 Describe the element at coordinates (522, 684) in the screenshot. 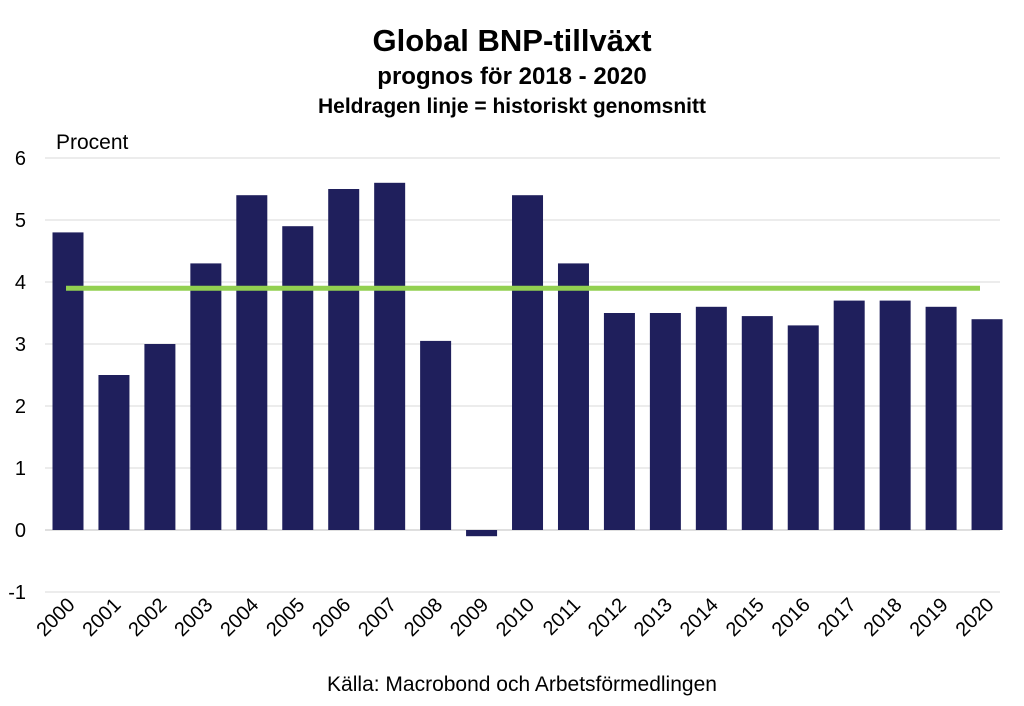

I see `source-note: Källa: Macrobond och Arbetsförmedlingen` at that location.